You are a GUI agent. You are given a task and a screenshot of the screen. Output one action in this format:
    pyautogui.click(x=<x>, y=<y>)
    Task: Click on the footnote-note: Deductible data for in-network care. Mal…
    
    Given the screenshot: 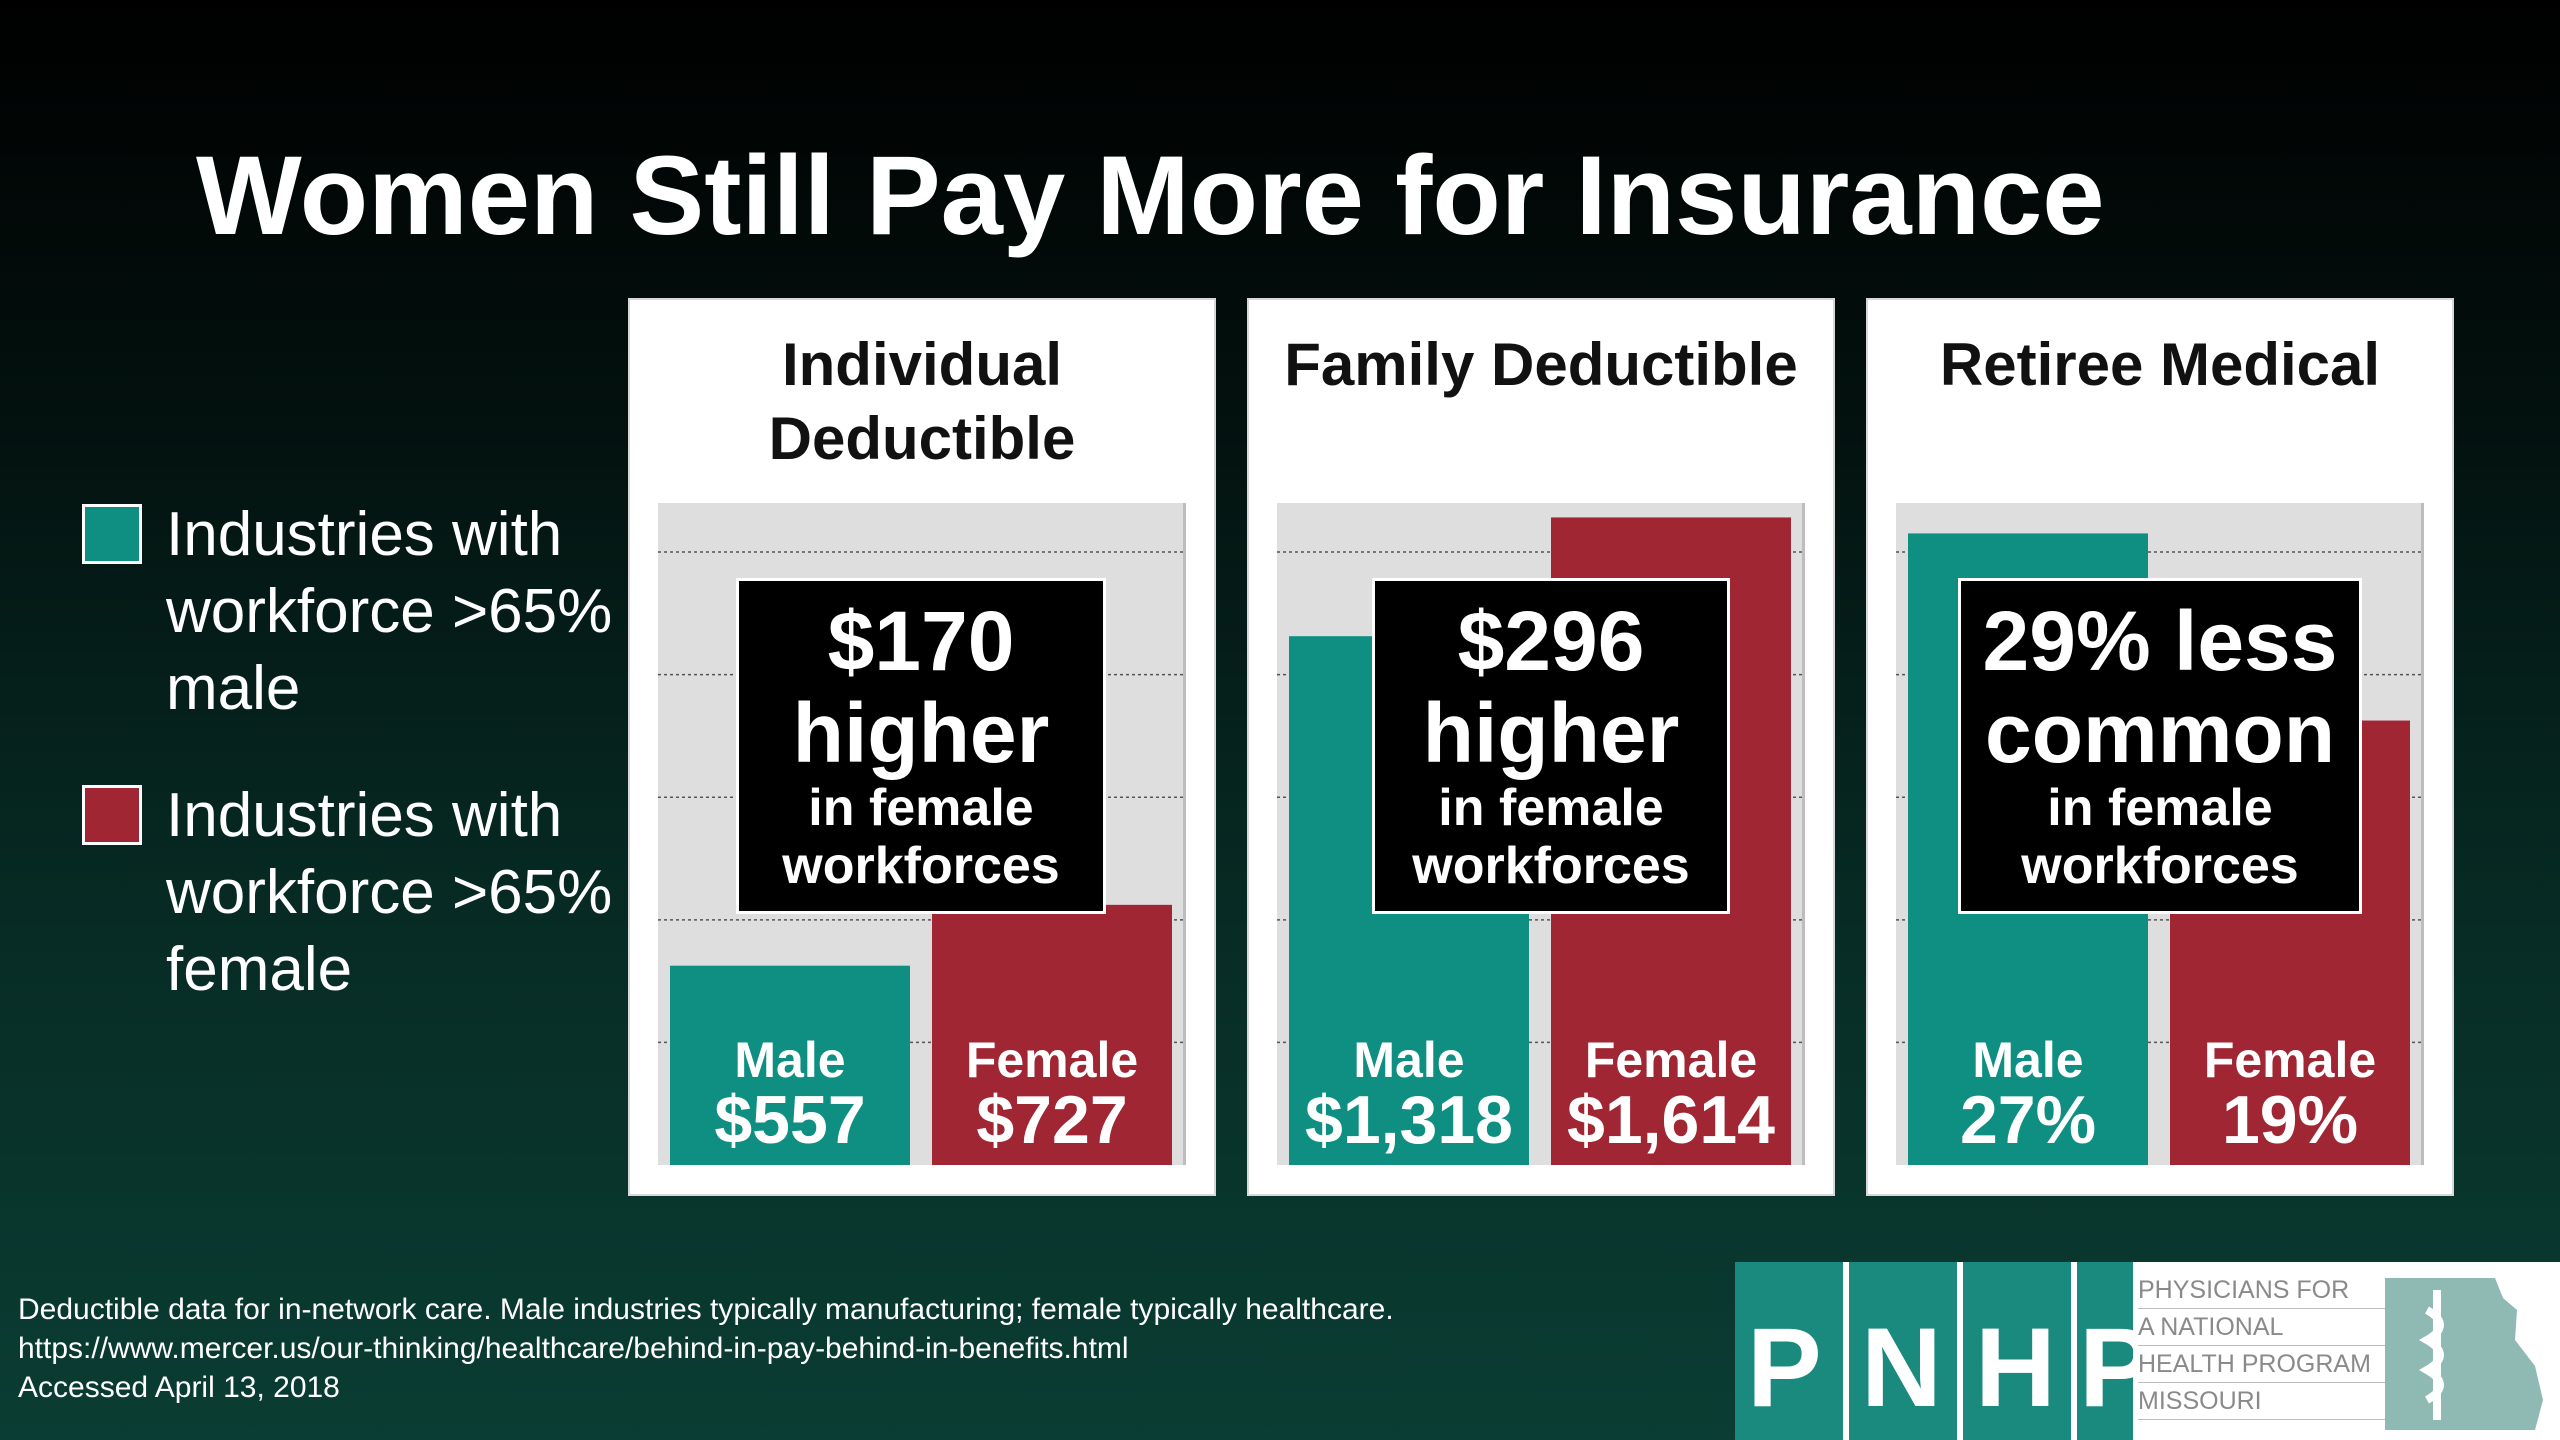 What is the action you would take?
    pyautogui.click(x=706, y=1309)
    